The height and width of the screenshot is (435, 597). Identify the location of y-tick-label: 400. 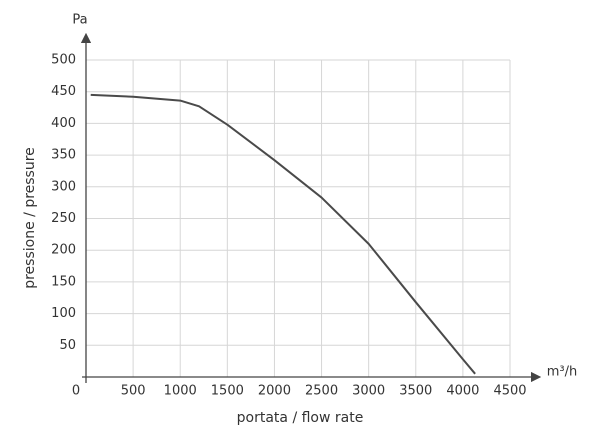
(63, 123).